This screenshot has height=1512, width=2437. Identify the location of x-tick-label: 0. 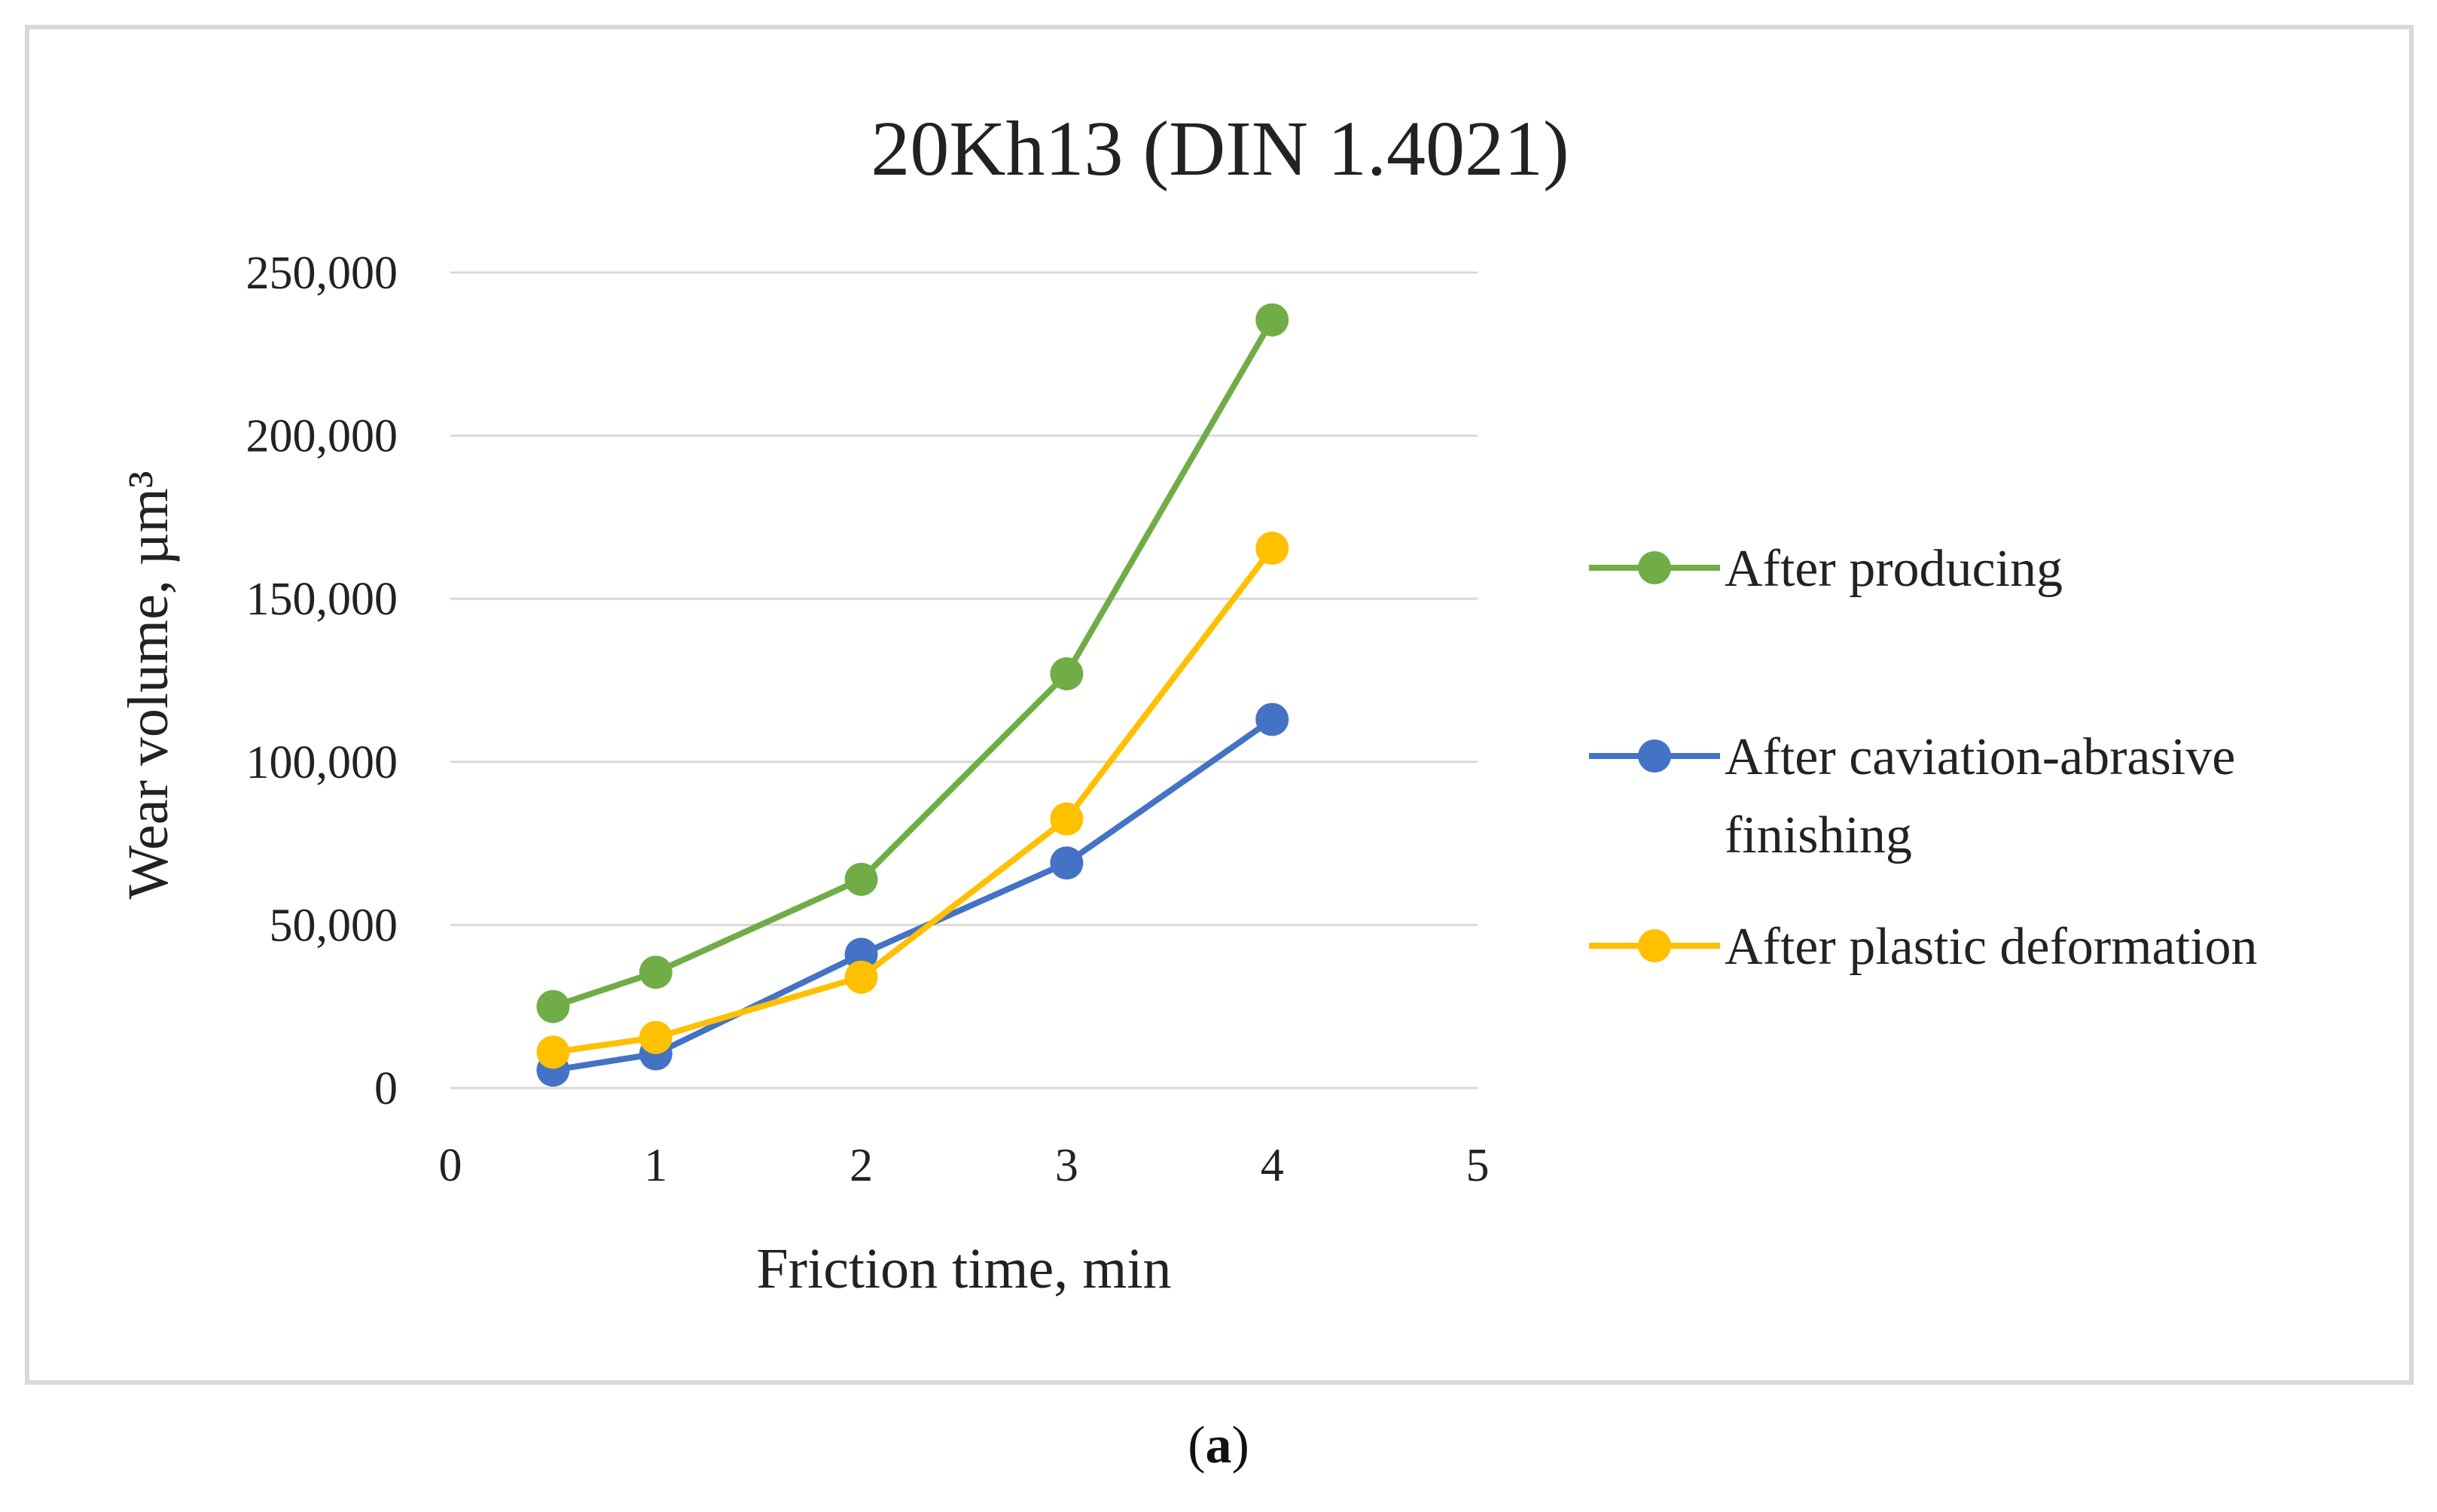
(450, 1165).